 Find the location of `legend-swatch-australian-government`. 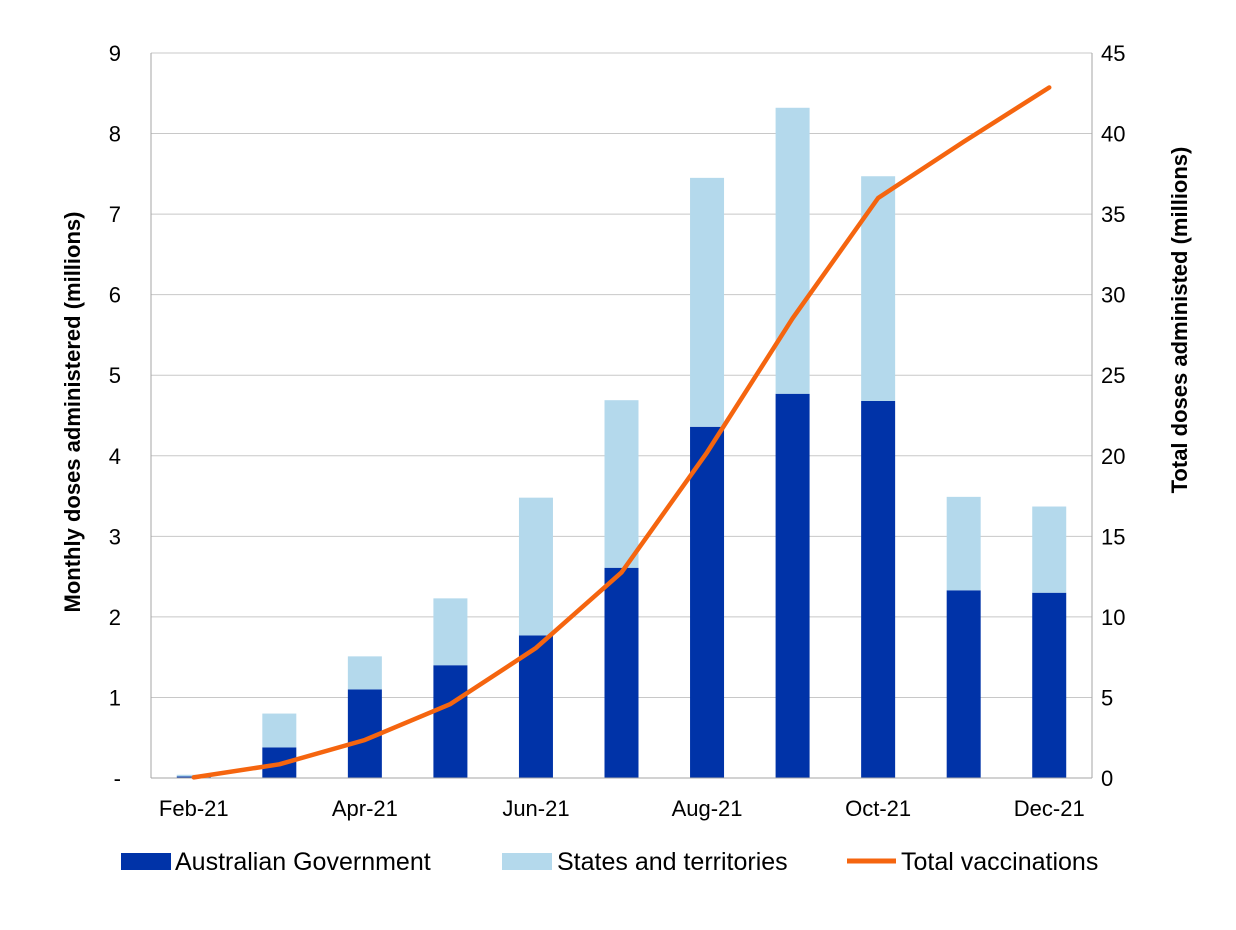

legend-swatch-australian-government is located at coordinates (146, 861).